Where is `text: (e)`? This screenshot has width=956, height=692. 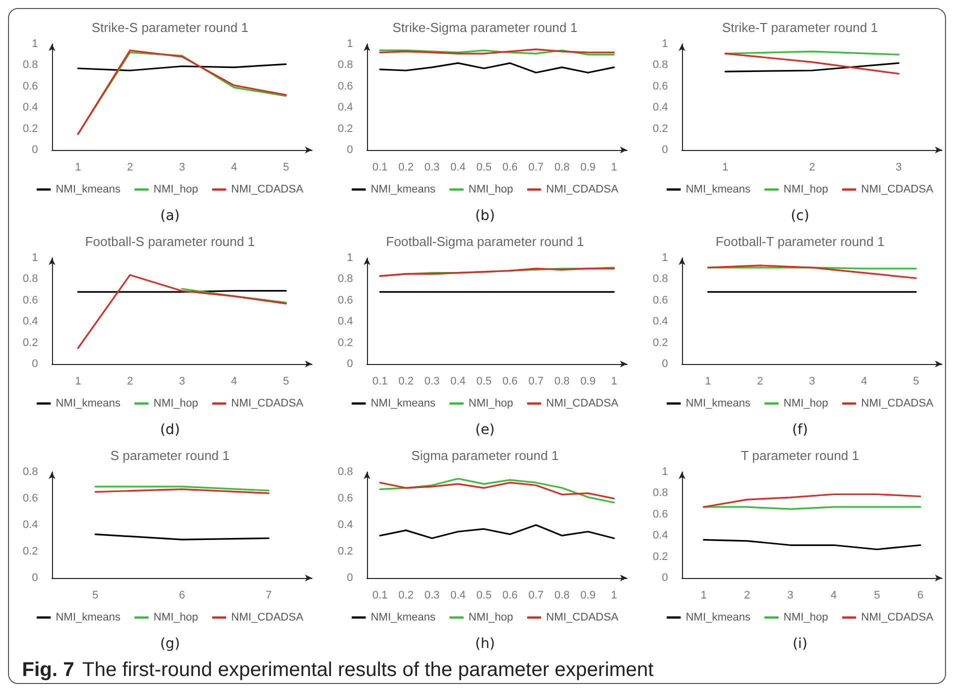 text: (e) is located at coordinates (485, 430).